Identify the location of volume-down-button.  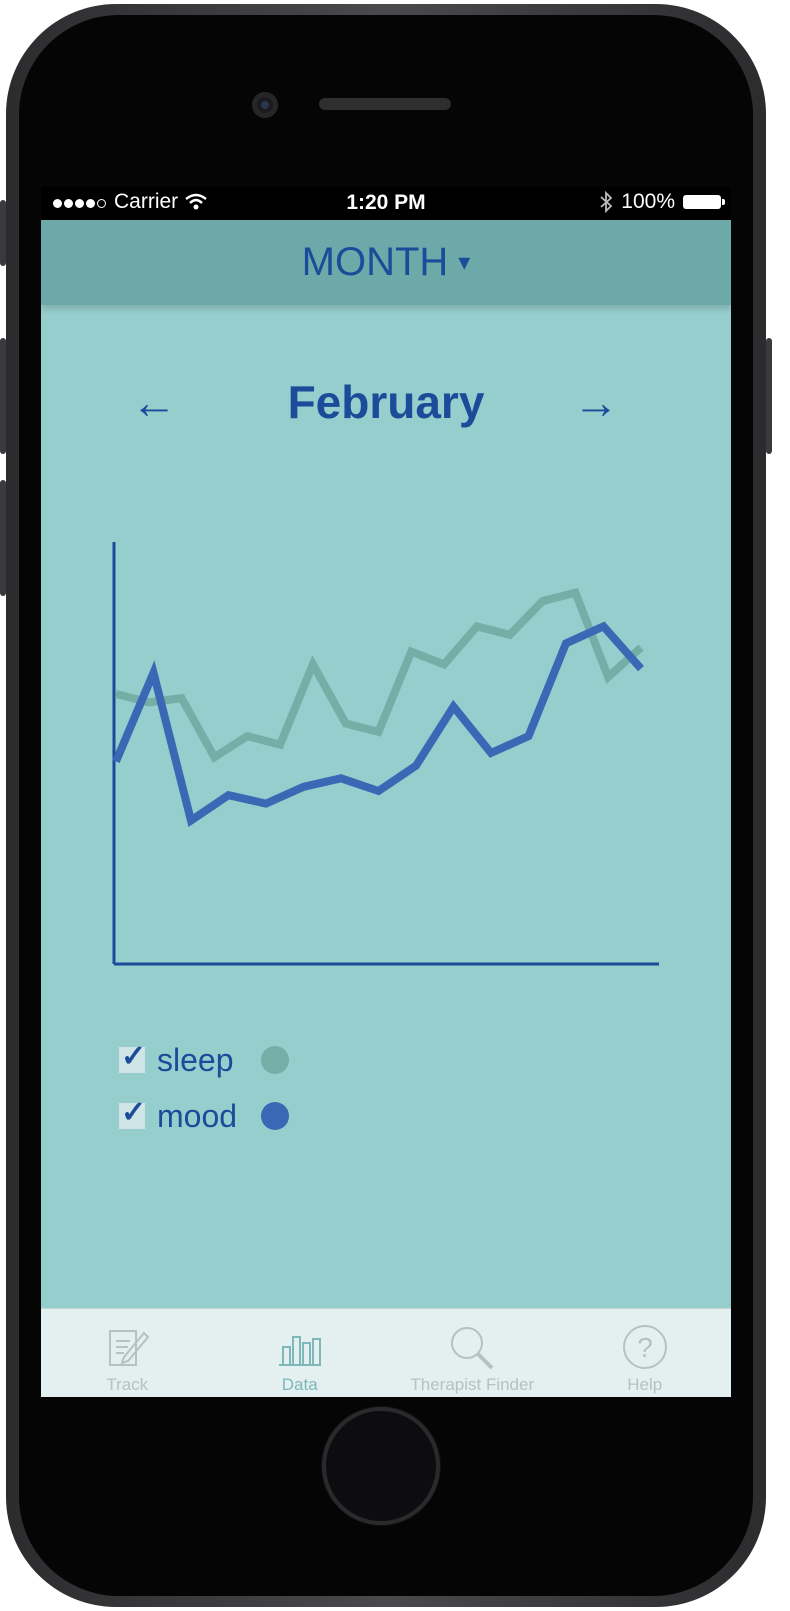
(3, 538).